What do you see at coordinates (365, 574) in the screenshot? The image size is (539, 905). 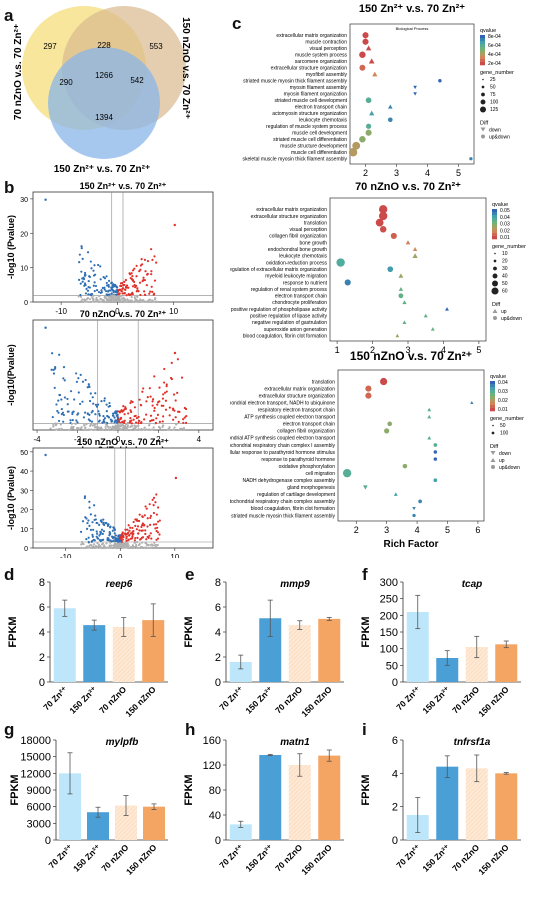 I see `panel-label-f: f` at bounding box center [365, 574].